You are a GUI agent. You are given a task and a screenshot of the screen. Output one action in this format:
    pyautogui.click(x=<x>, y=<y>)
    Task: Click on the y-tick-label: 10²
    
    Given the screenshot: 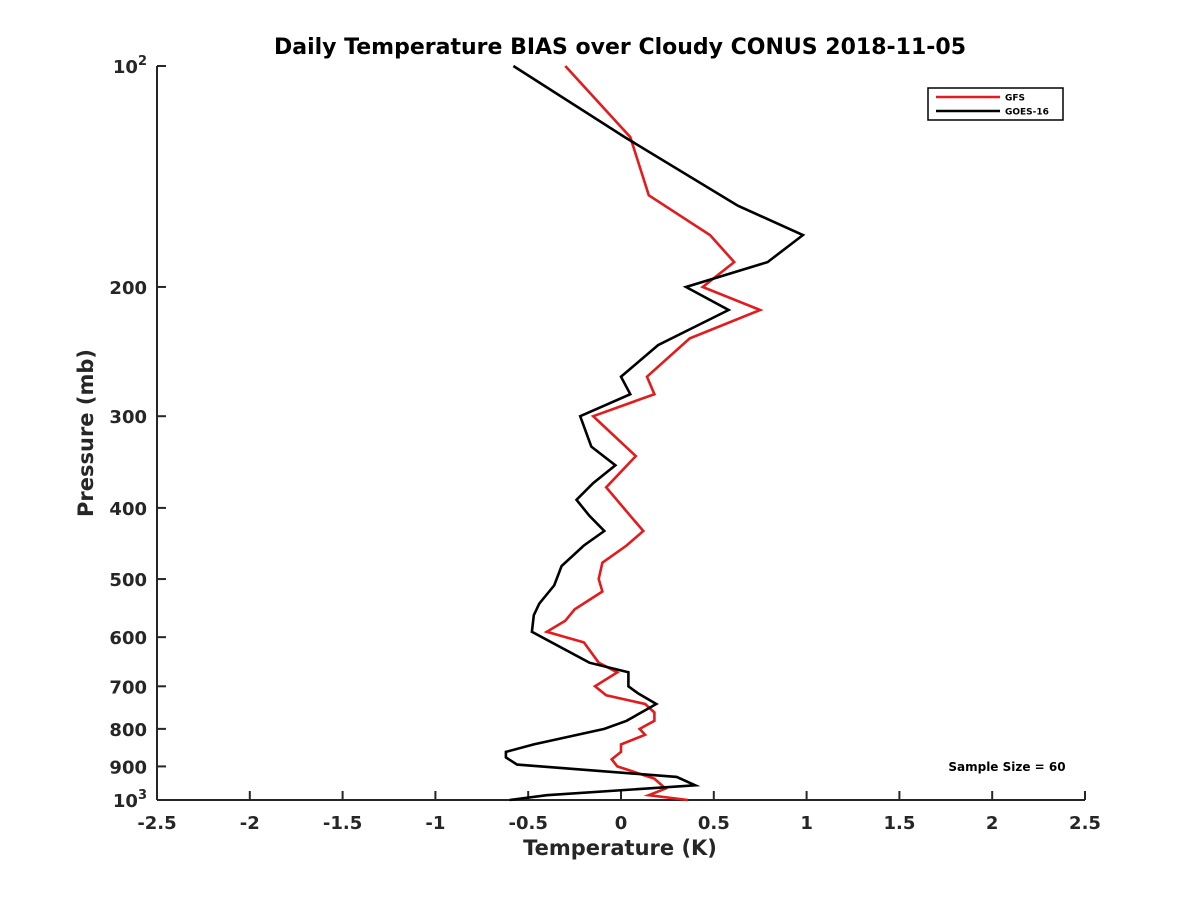 What is the action you would take?
    pyautogui.click(x=130, y=66)
    